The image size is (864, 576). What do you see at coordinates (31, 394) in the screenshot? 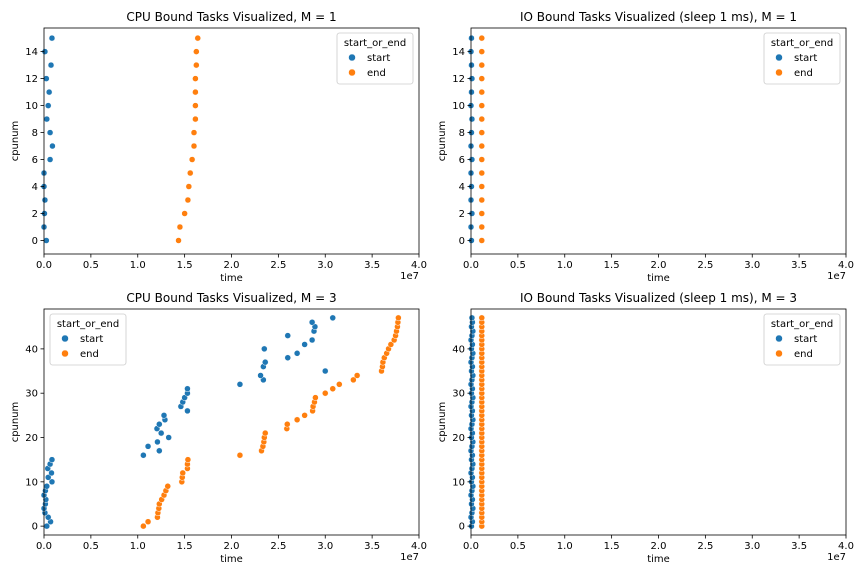
I see `y-tick-label: 30` at bounding box center [31, 394].